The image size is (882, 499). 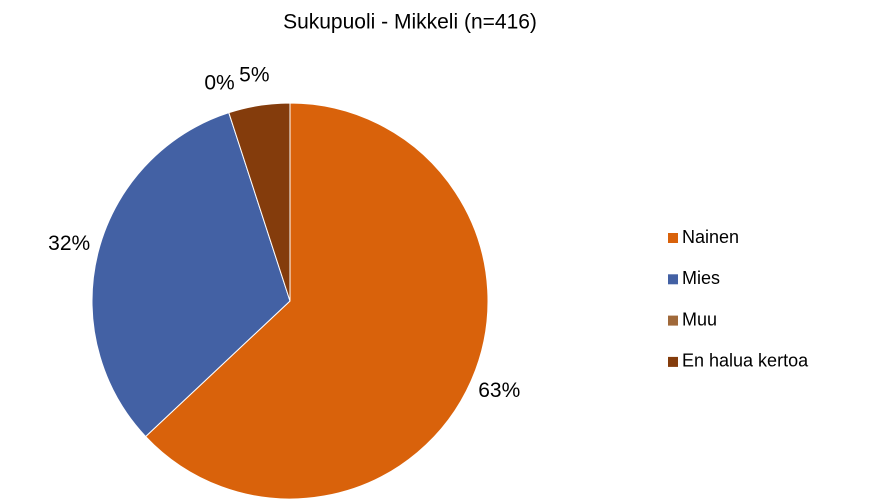 I want to click on data-label: 5%, so click(x=254, y=74).